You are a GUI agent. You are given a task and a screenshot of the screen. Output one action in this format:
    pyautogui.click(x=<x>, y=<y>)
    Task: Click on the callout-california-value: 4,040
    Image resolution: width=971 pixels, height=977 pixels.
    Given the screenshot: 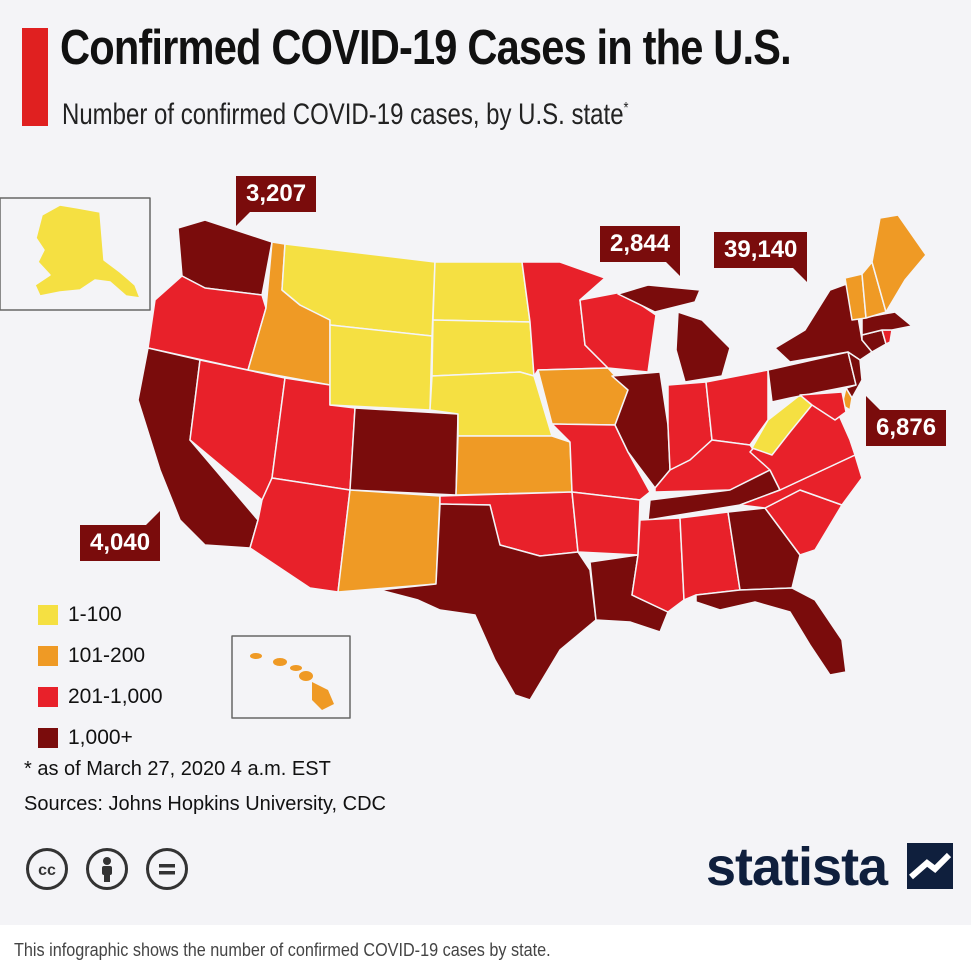 What is the action you would take?
    pyautogui.click(x=120, y=542)
    